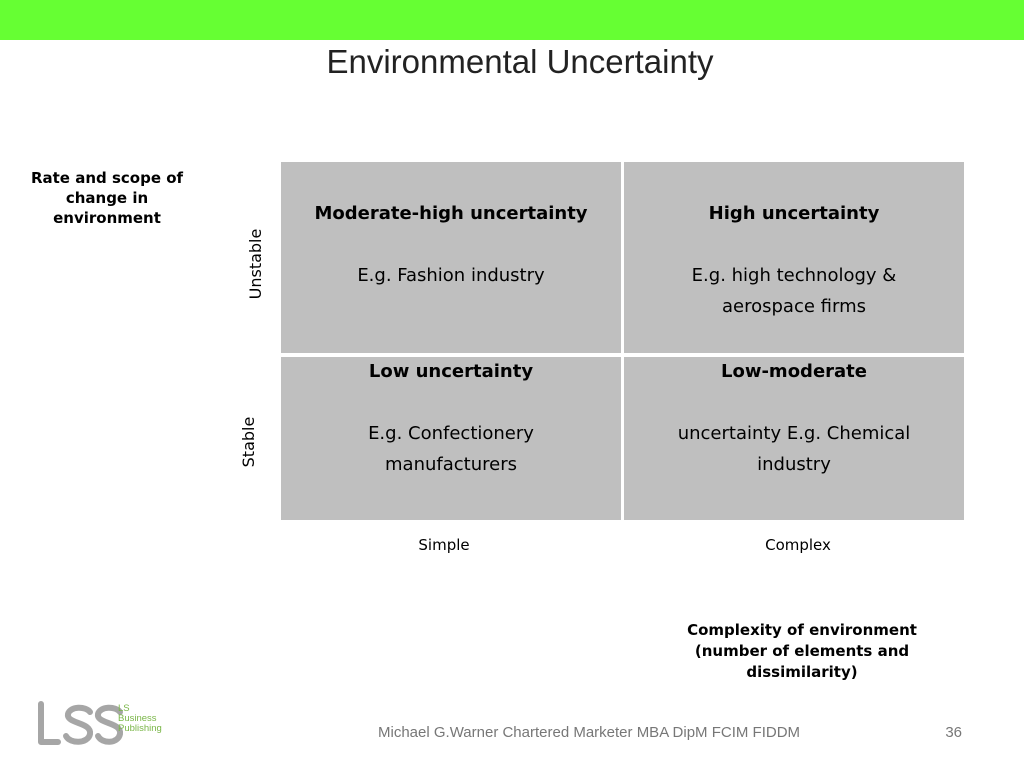  What do you see at coordinates (107, 198) in the screenshot?
I see `y-axis-title: Rate and scope of change in environment` at bounding box center [107, 198].